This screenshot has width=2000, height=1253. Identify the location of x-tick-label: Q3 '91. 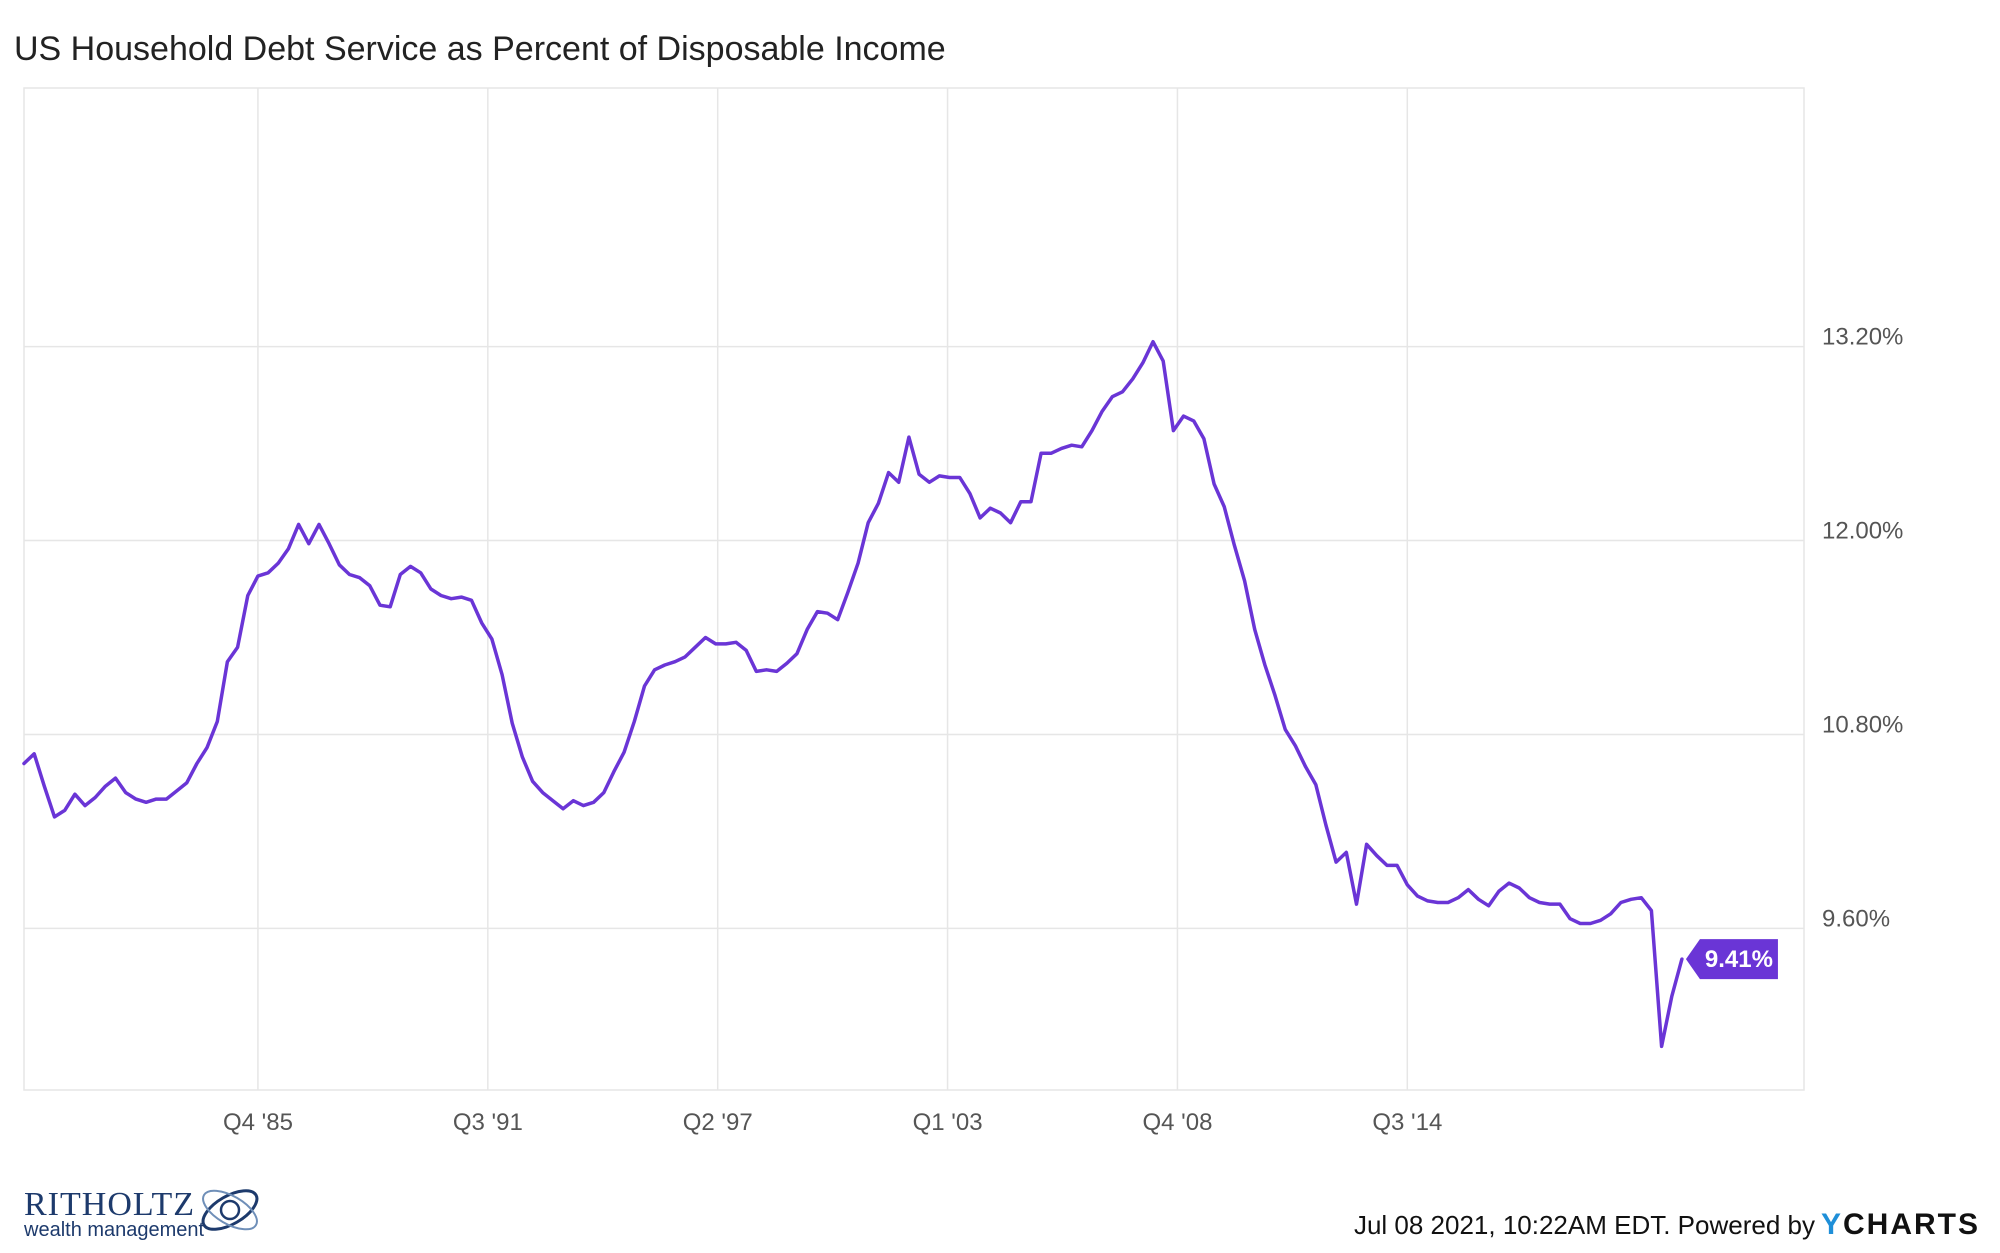
(488, 1122).